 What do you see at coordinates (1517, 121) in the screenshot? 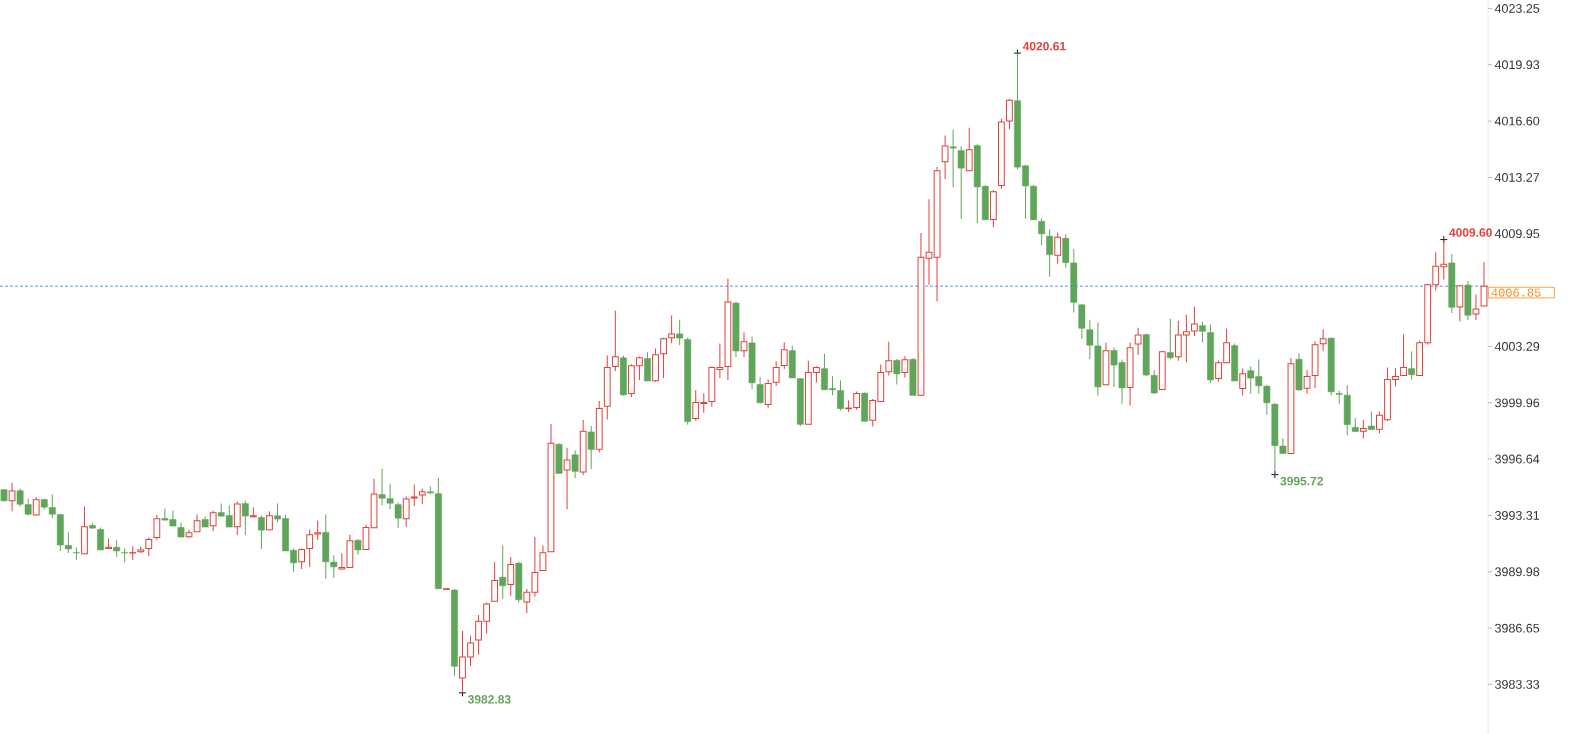
I see `y-tick-label: 4016.60` at bounding box center [1517, 121].